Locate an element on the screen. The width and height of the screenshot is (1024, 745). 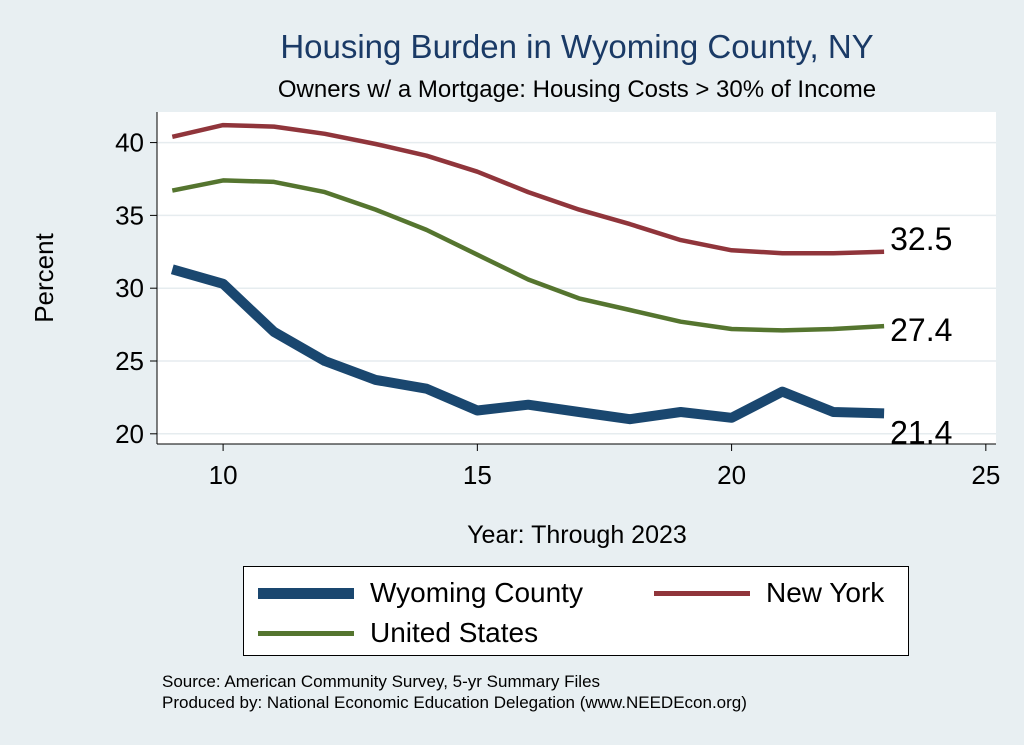
series-line-united-states is located at coordinates (528, 255).